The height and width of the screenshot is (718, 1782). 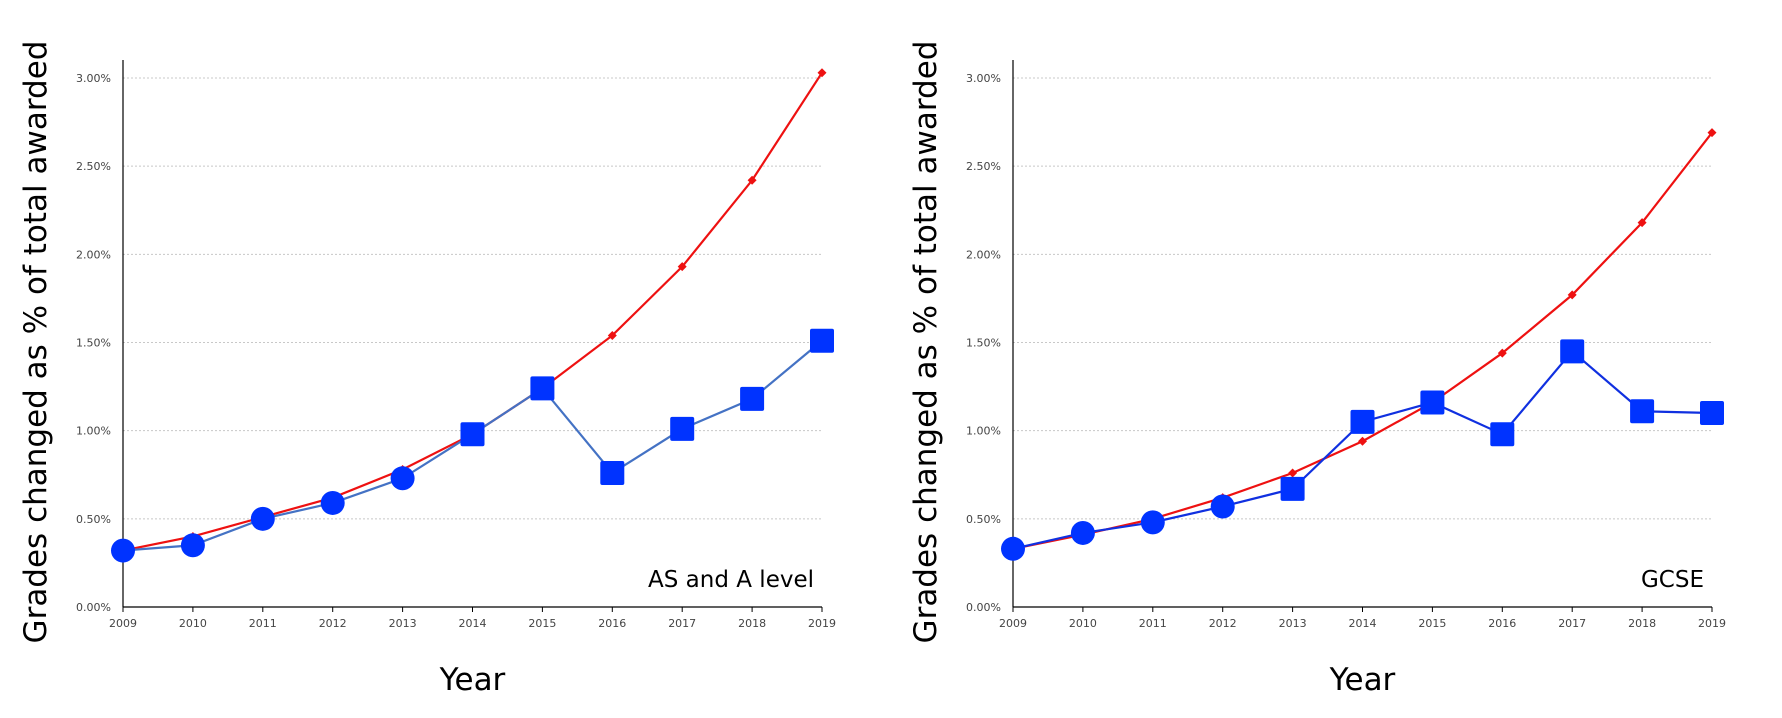 I want to click on panel-label: GCSE, so click(x=1672, y=580).